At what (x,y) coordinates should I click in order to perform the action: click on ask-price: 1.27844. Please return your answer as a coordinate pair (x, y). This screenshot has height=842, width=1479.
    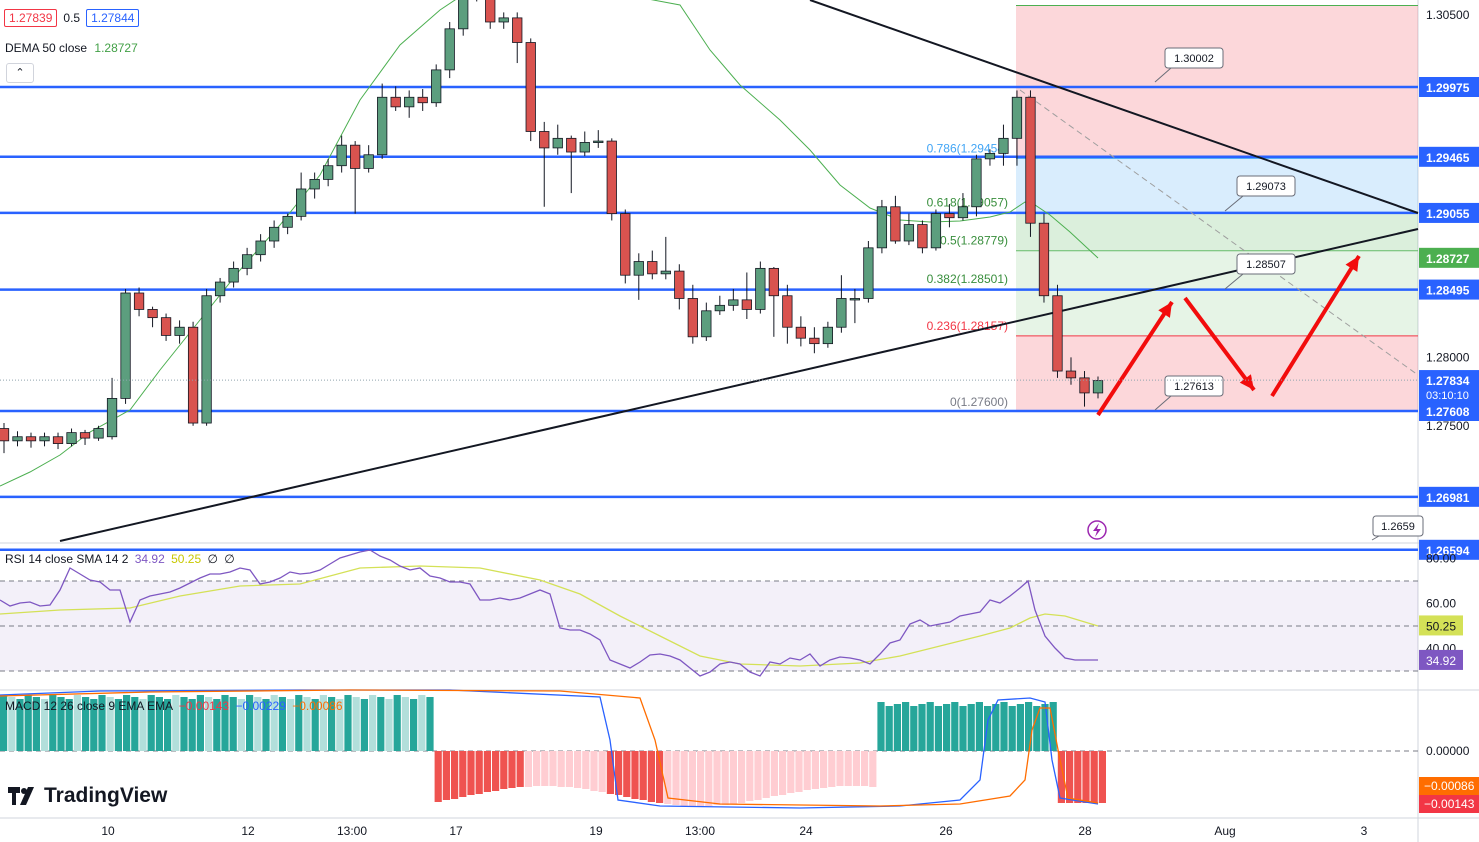
    Looking at the image, I should click on (113, 18).